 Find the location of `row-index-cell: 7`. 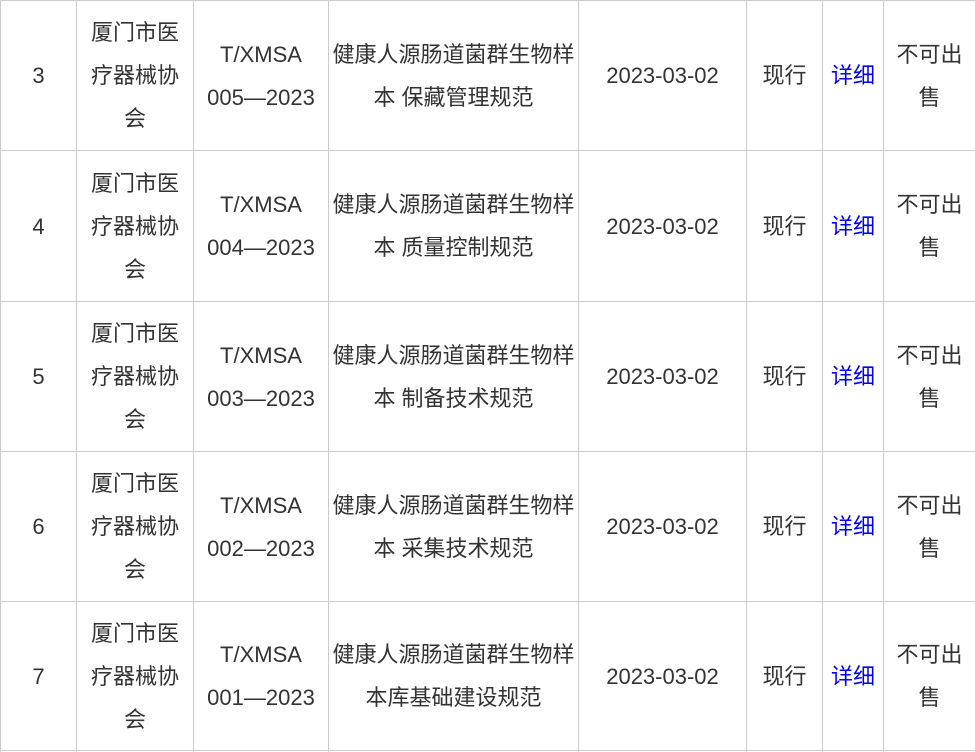

row-index-cell: 7 is located at coordinates (38, 676).